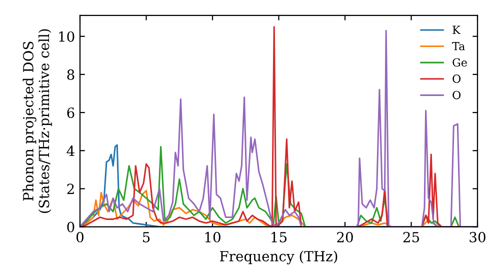 The image size is (500, 280). What do you see at coordinates (70, 74) in the screenshot?
I see `y-tick-label: 8` at bounding box center [70, 74].